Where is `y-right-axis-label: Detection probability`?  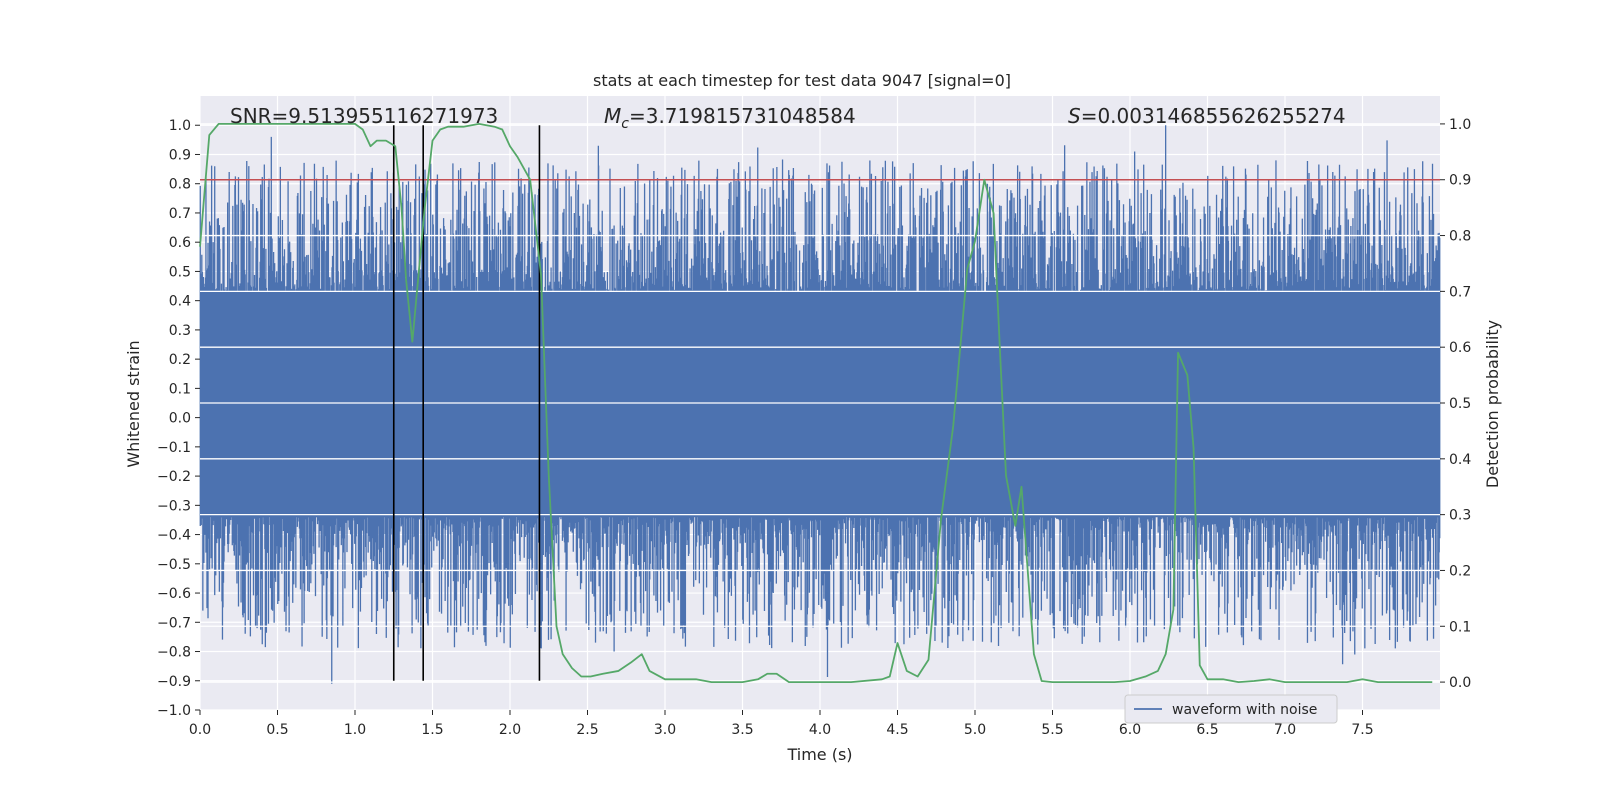 y-right-axis-label: Detection probability is located at coordinates (1492, 404).